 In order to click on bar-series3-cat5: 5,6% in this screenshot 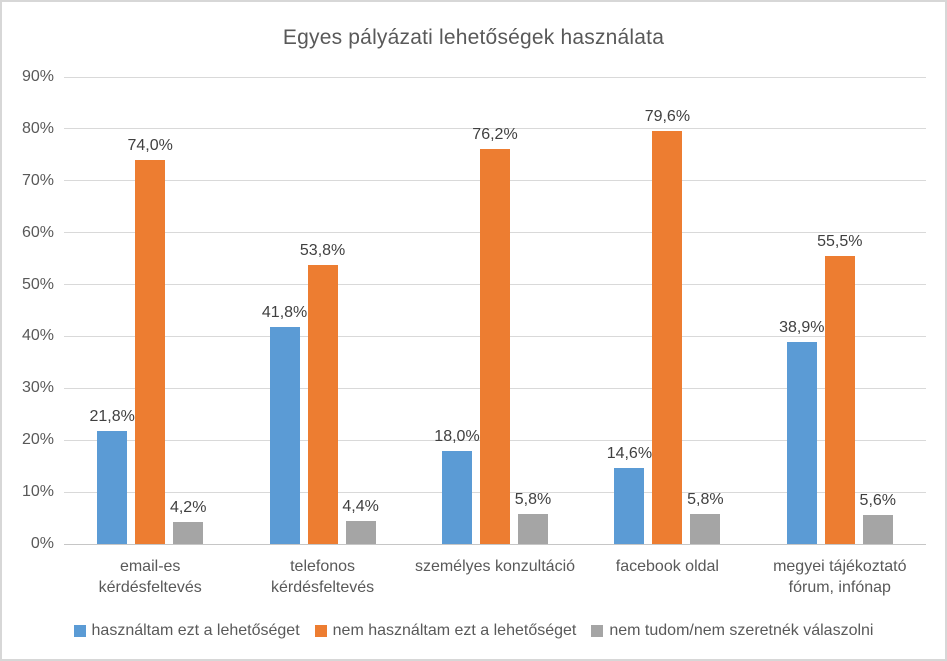, I will do `click(878, 518)`.